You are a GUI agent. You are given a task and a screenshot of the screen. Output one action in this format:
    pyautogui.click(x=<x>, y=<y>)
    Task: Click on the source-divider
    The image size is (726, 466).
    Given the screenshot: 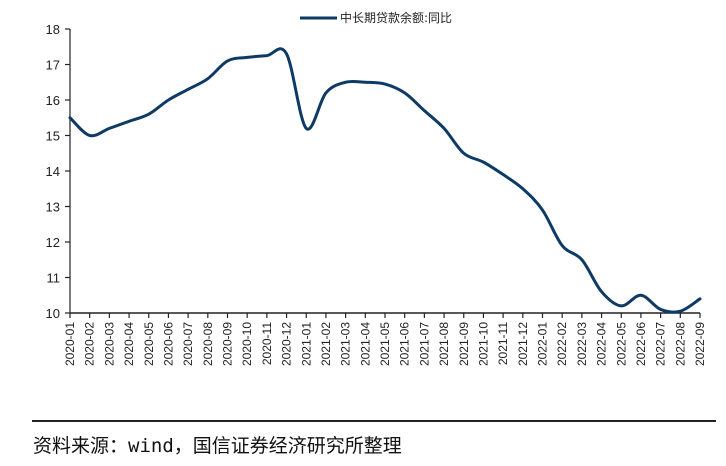 What is the action you would take?
    pyautogui.click(x=374, y=421)
    